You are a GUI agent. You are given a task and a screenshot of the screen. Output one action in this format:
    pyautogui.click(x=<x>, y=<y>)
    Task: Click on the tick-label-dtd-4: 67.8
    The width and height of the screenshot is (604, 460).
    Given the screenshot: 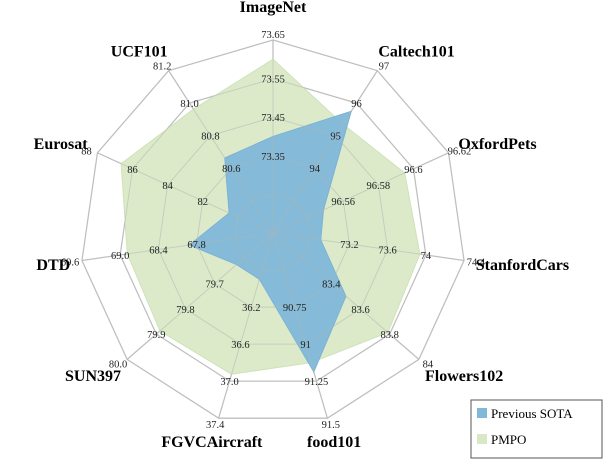 What is the action you would take?
    pyautogui.click(x=196, y=245)
    